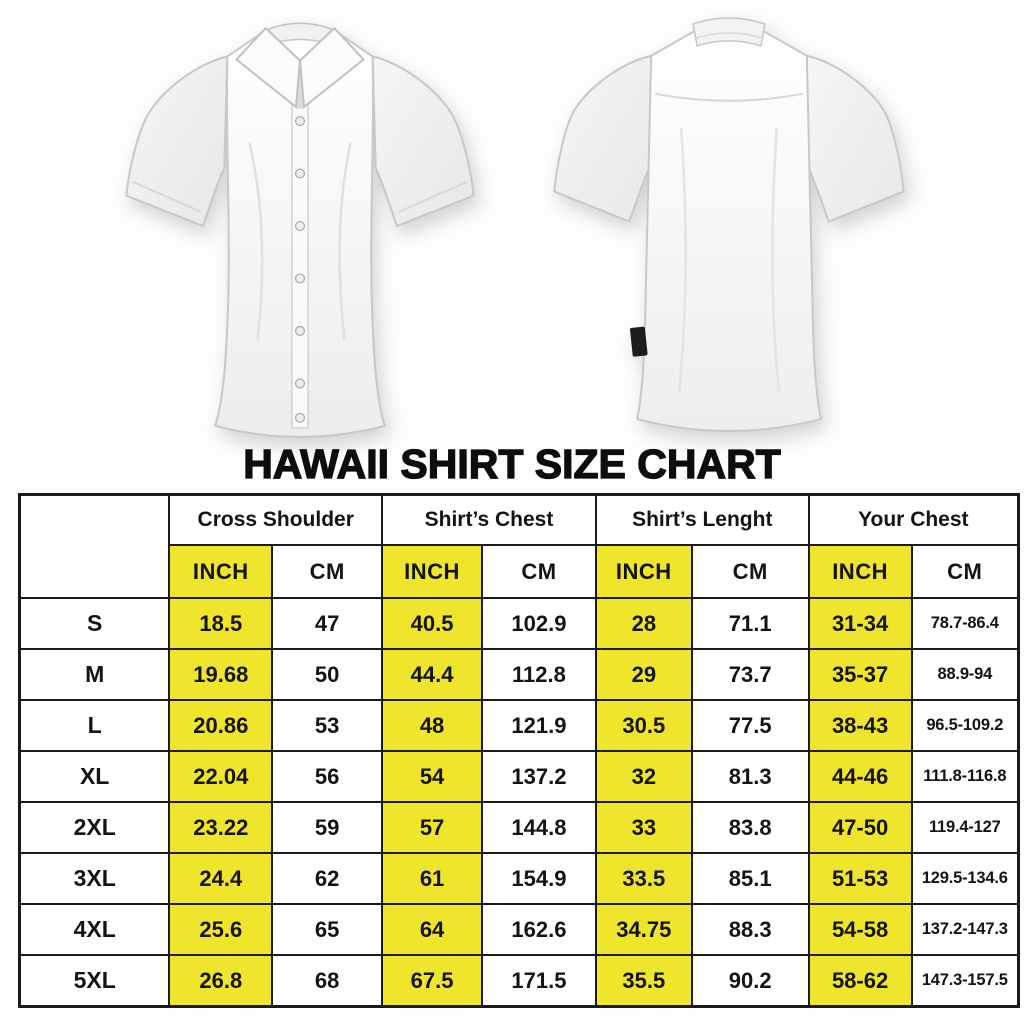  What do you see at coordinates (94, 929) in the screenshot?
I see `size-cell: 4XL` at bounding box center [94, 929].